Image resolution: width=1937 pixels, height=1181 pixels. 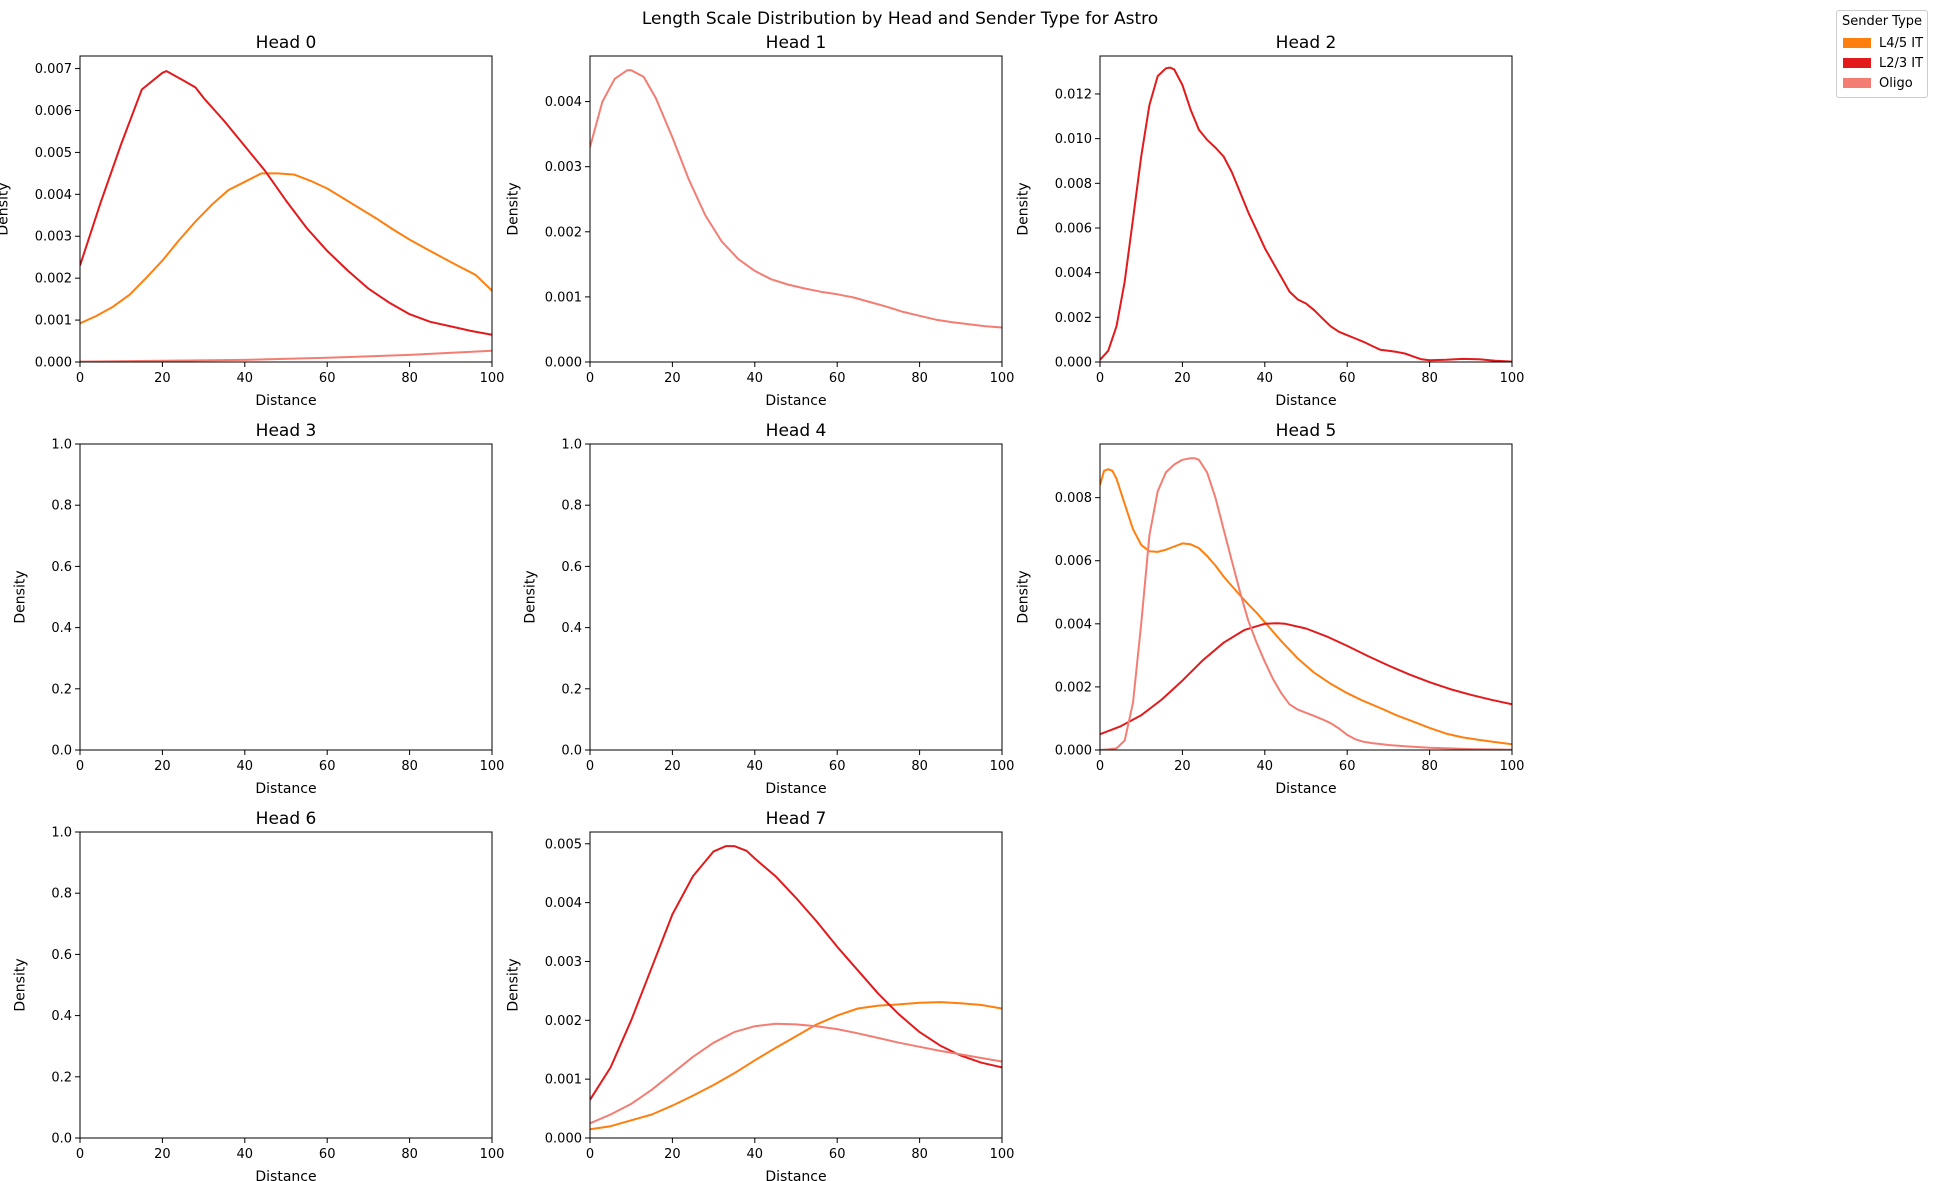 I want to click on legend-item-l45-it: L4/5 IT, so click(x=1883, y=43).